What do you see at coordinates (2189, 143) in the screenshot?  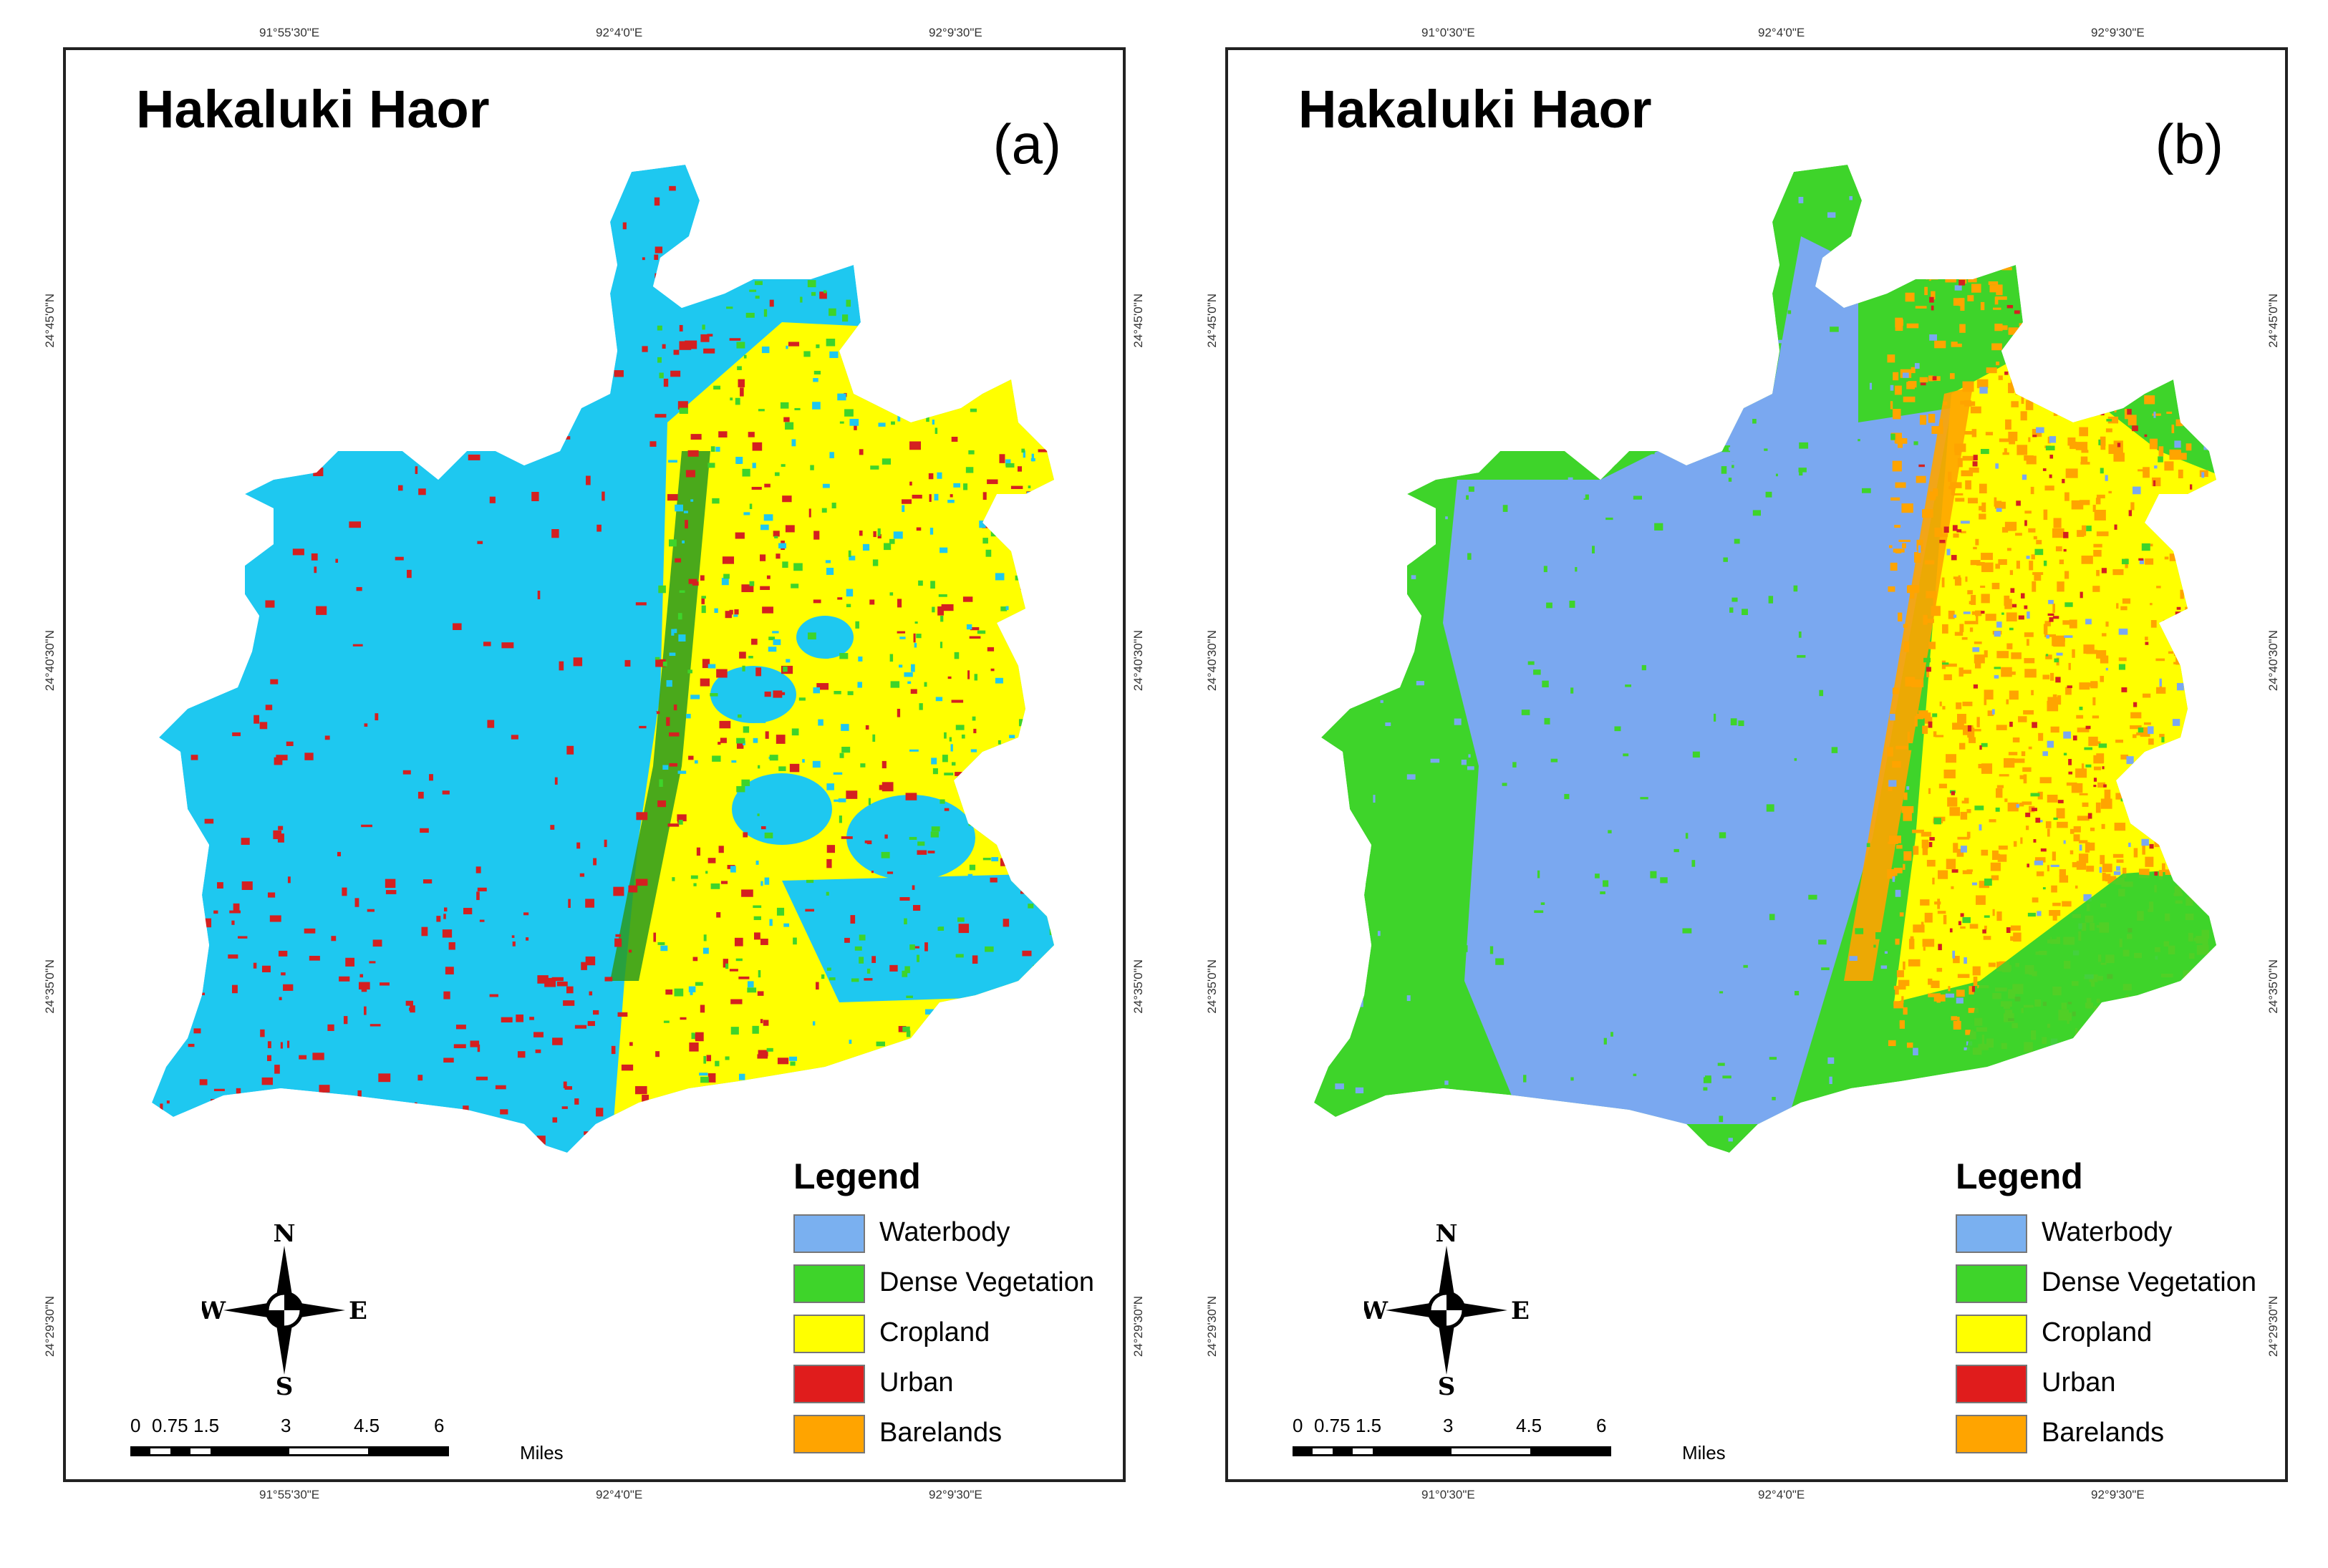 I see `panel-label: (b)` at bounding box center [2189, 143].